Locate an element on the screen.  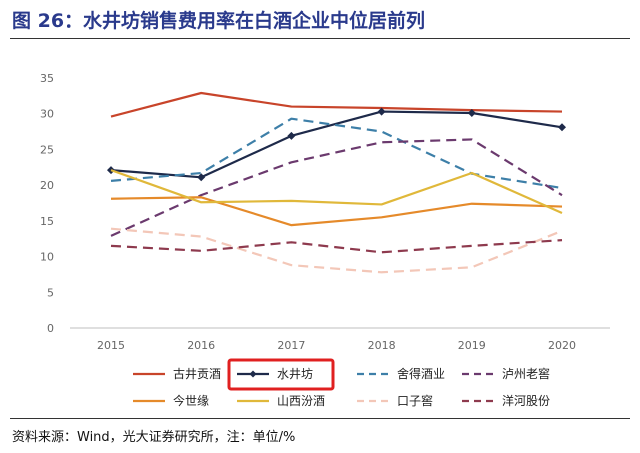
legend-highlight-box is located at coordinates (281, 374).